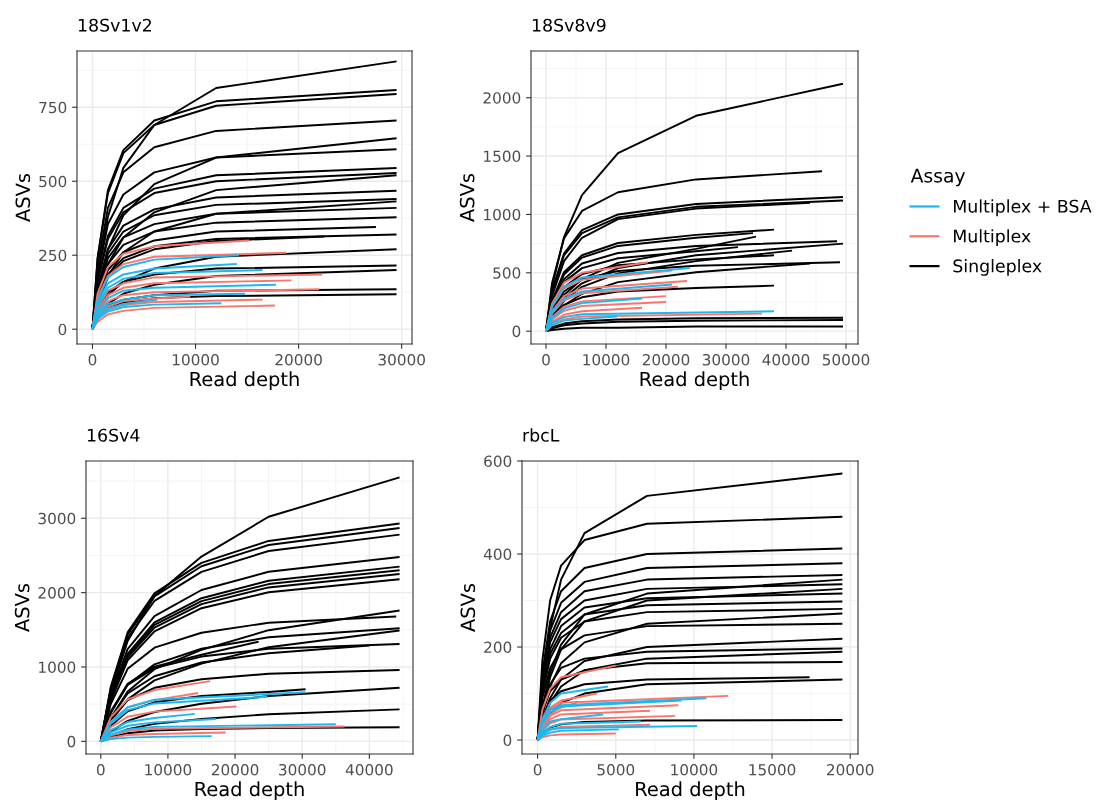 This screenshot has height=810, width=1112. What do you see at coordinates (616, 769) in the screenshot?
I see `x-tick-label: 5000` at bounding box center [616, 769].